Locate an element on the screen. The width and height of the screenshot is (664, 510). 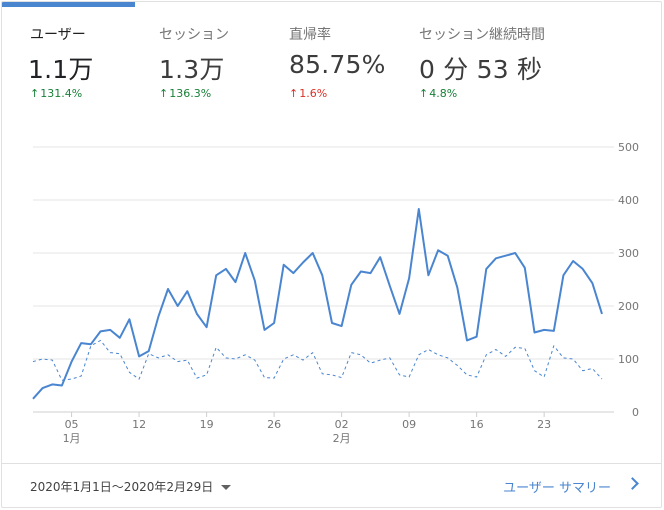
metric-change: ↑131.4% is located at coordinates (56, 93).